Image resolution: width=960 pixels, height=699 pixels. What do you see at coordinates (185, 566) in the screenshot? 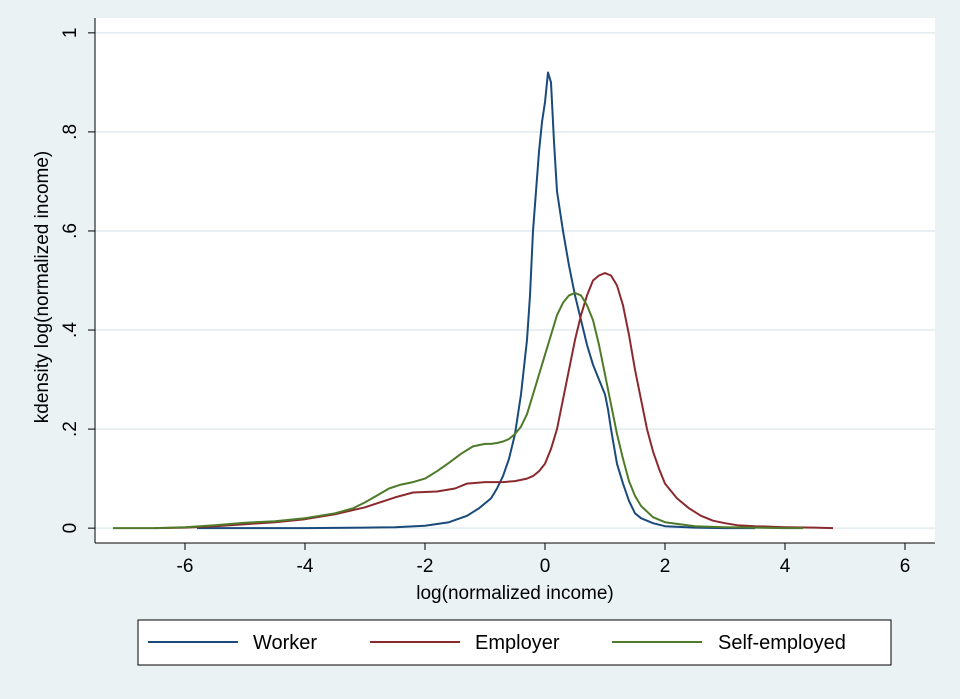
I see `x-tick-label: -6` at bounding box center [185, 566].